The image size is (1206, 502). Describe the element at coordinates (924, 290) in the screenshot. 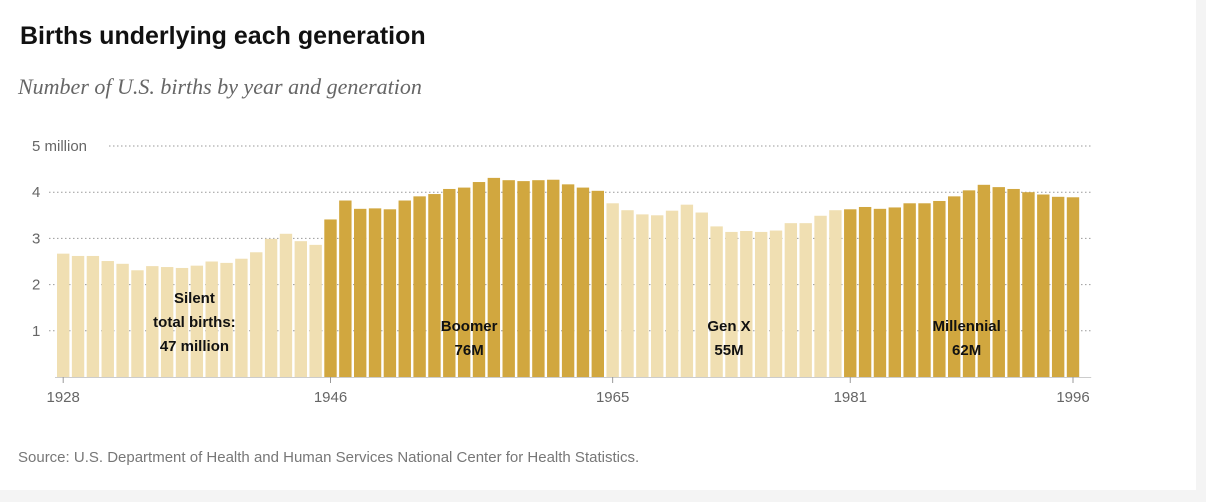

I see `bar-1986` at that location.